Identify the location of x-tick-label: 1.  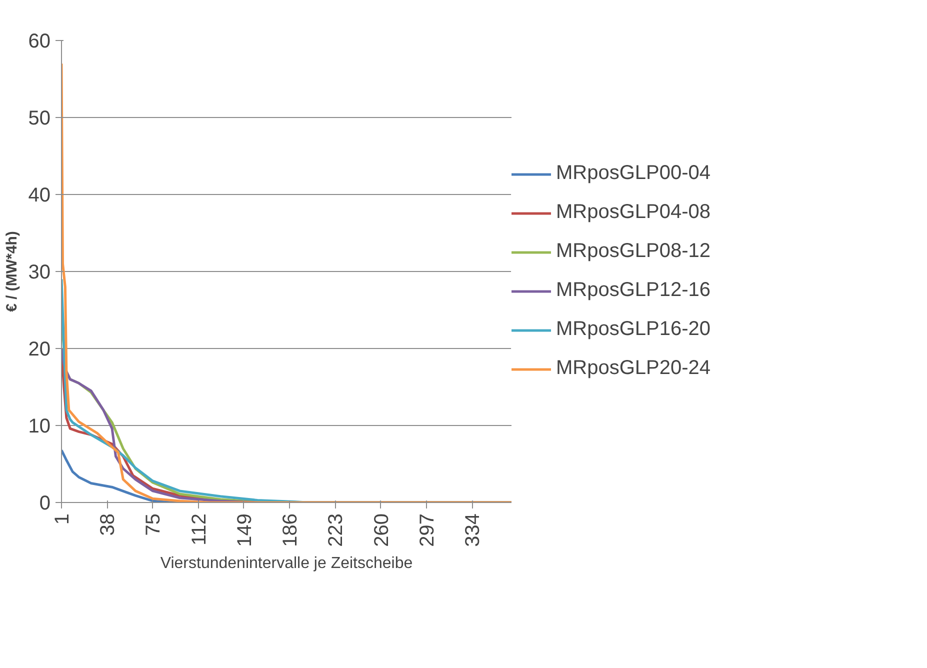
(63, 519).